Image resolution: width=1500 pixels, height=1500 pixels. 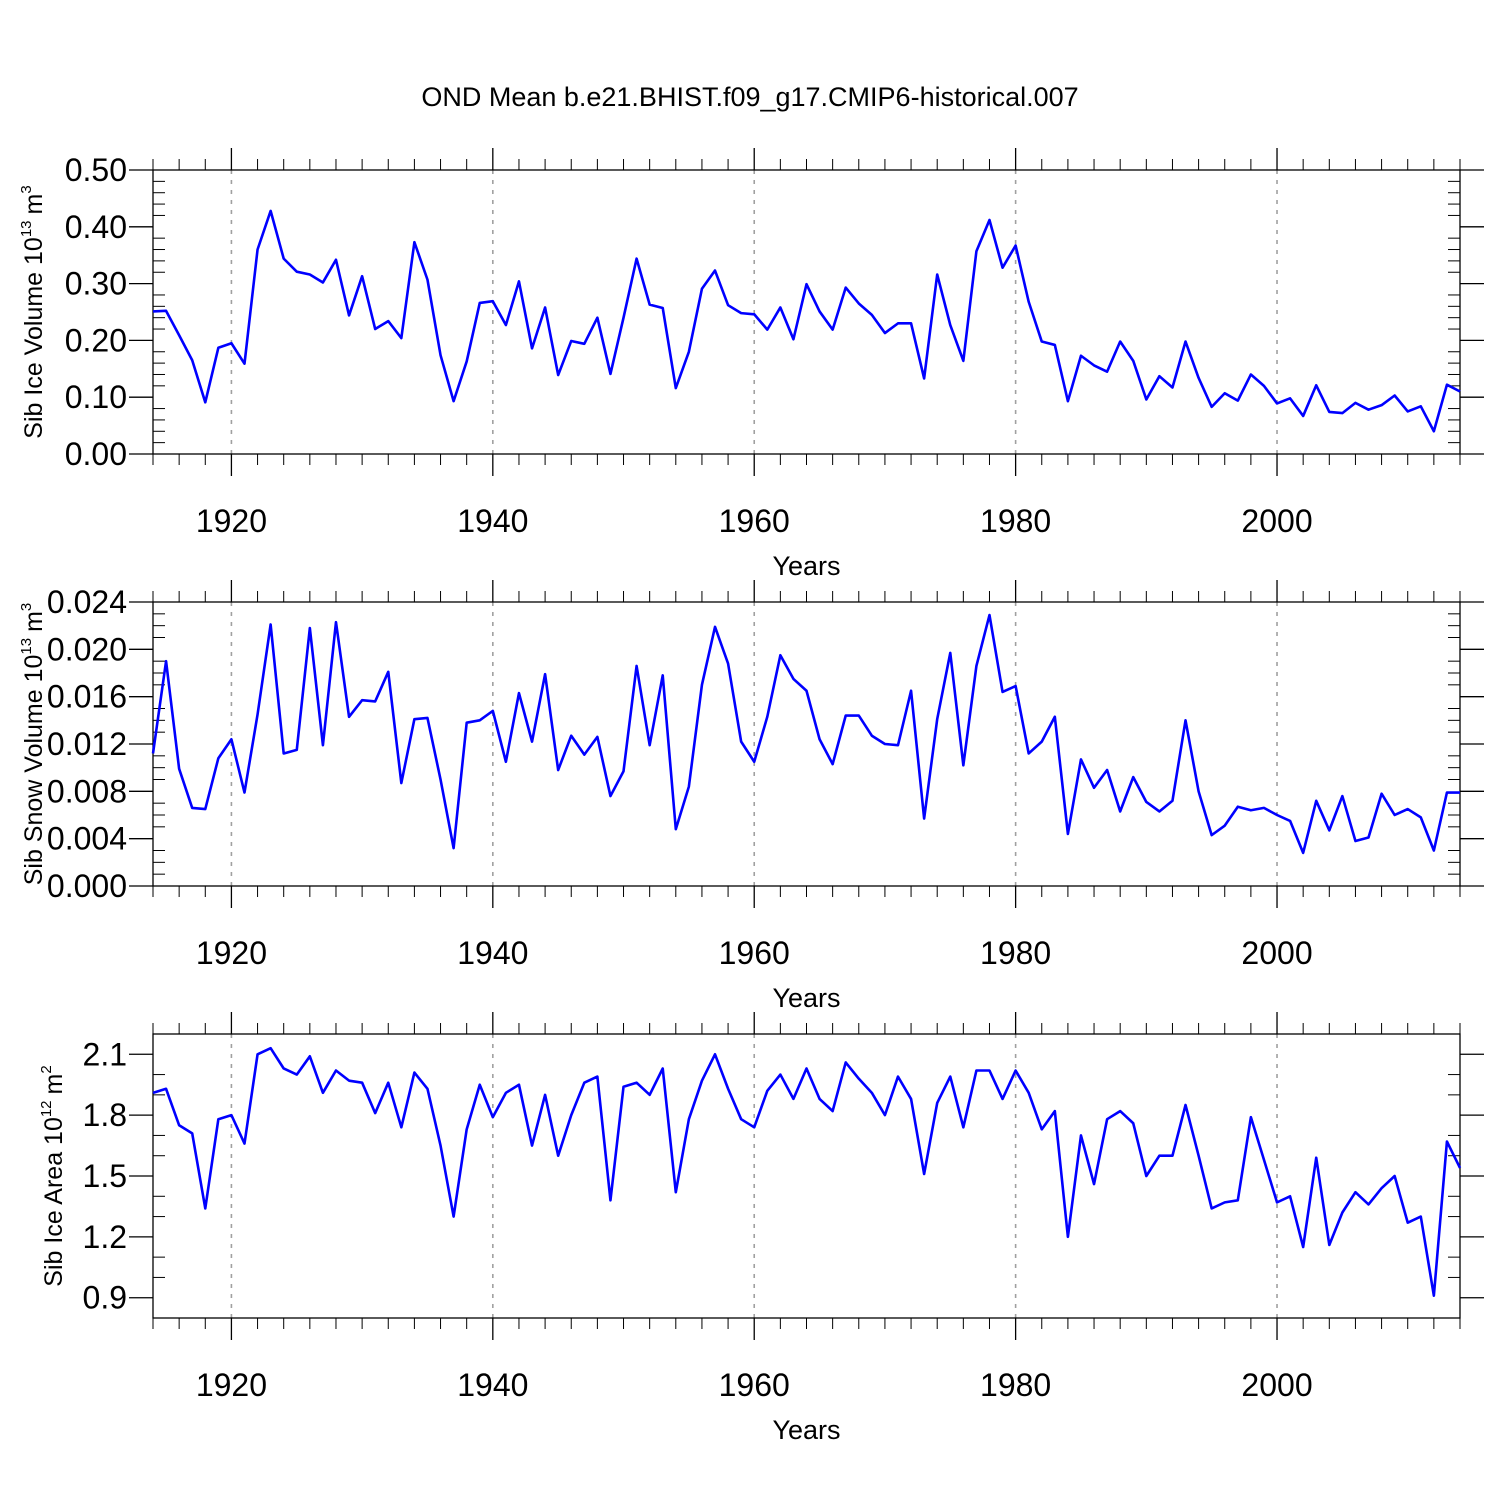 What do you see at coordinates (87, 602) in the screenshot?
I see `snow-volume-y-tick-label: 0.024` at bounding box center [87, 602].